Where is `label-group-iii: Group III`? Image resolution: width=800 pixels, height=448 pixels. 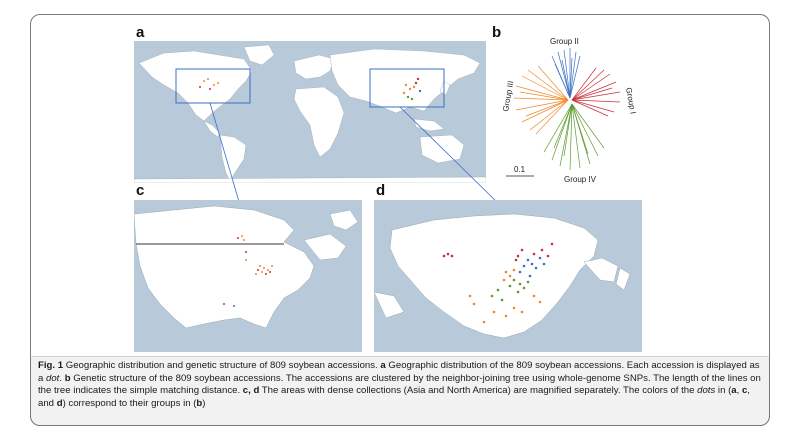
label-group-iii: Group III is located at coordinates (508, 96).